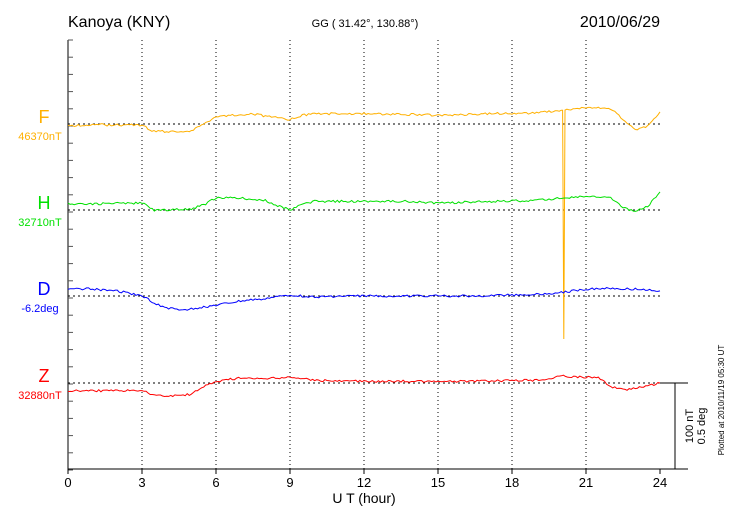 The image size is (730, 520). Describe the element at coordinates (690, 426) in the screenshot. I see `scale-label-nt: 100 nT` at that location.